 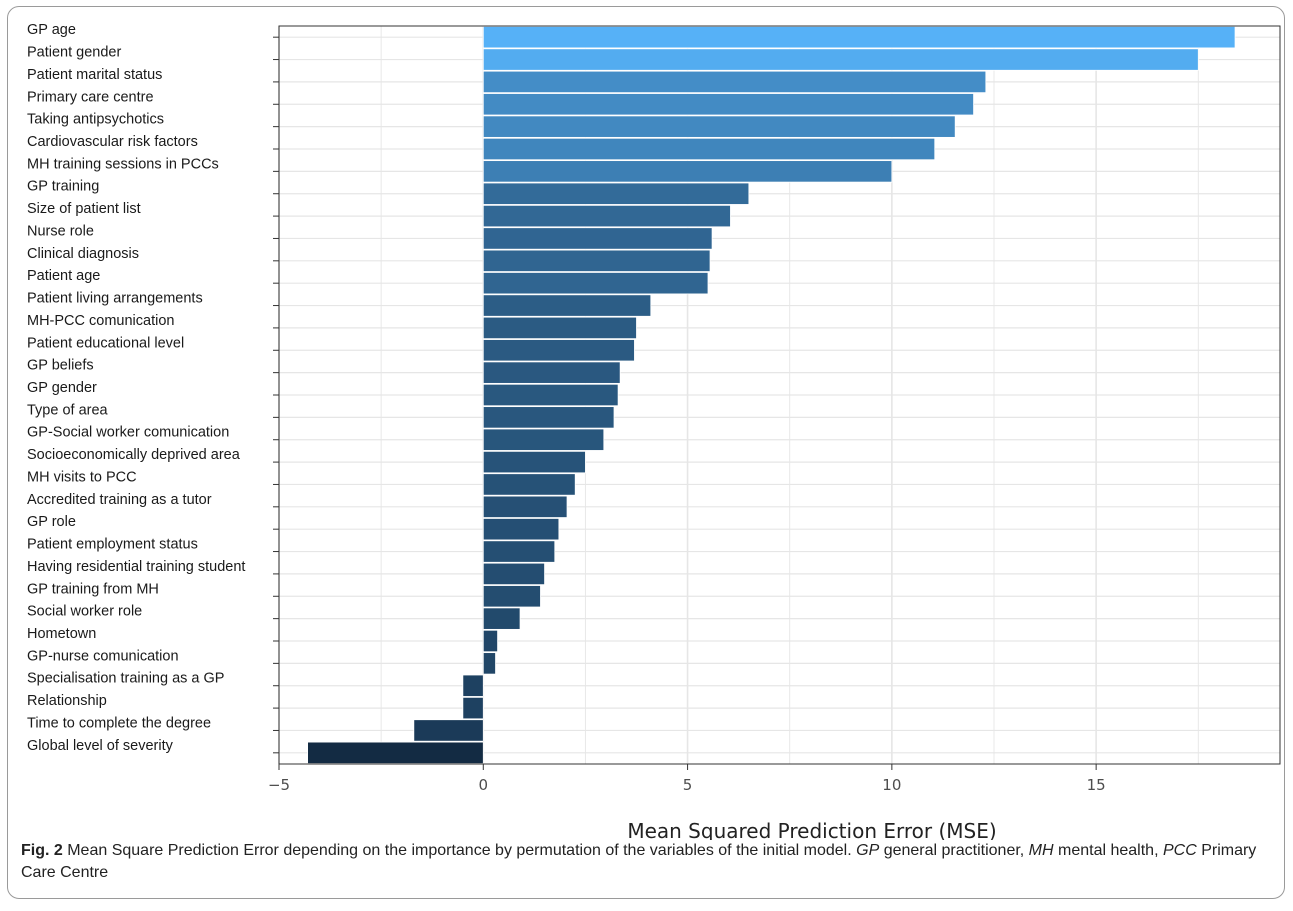 I want to click on y-tick-label: Time to complete the degree, so click(x=119, y=723).